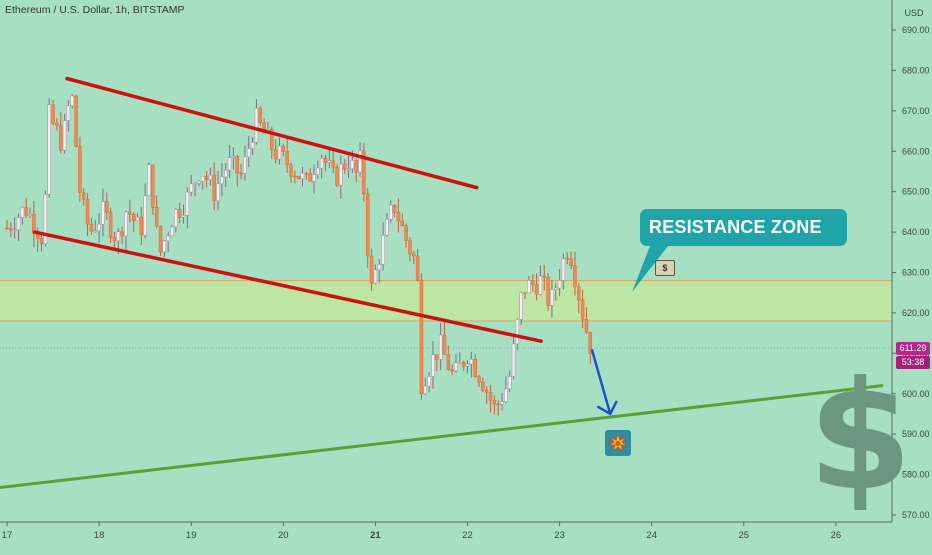  Describe the element at coordinates (607, 408) in the screenshot. I see `projection-arrow-head` at that location.